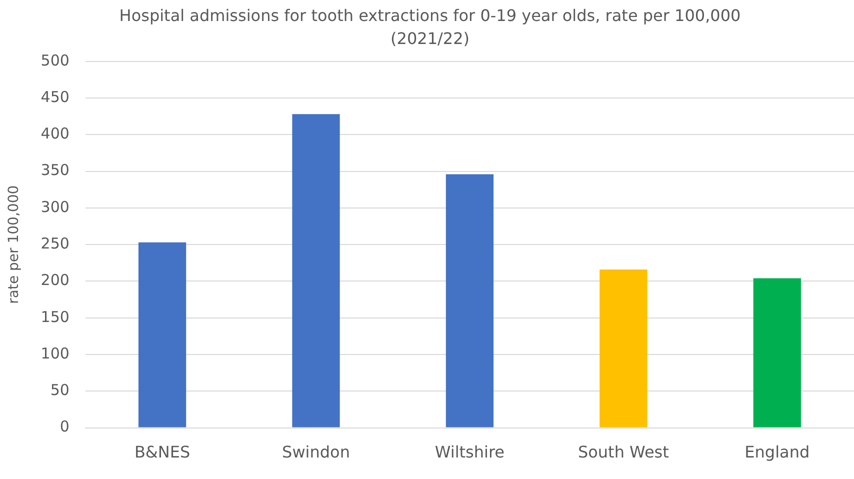 The image size is (854, 479). I want to click on x-tick-label: England, so click(777, 452).